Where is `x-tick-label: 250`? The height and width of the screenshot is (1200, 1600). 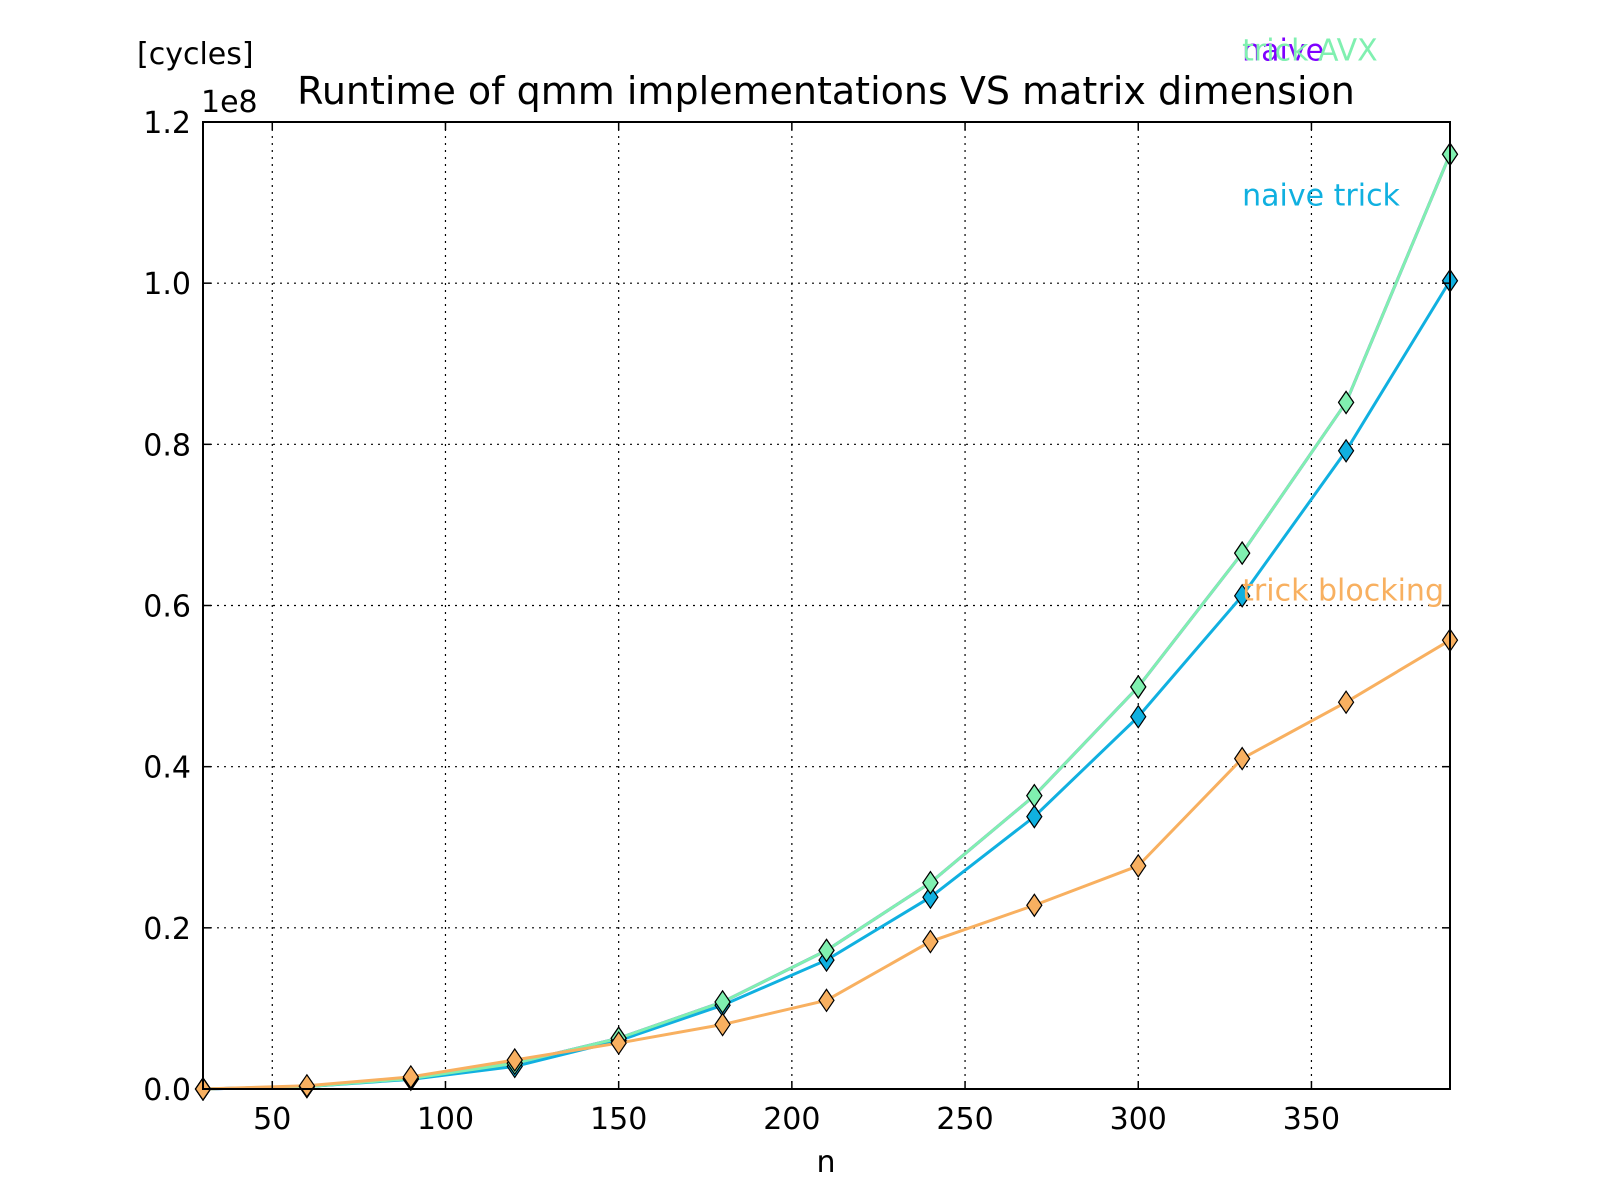 x-tick-label: 250 is located at coordinates (964, 1119).